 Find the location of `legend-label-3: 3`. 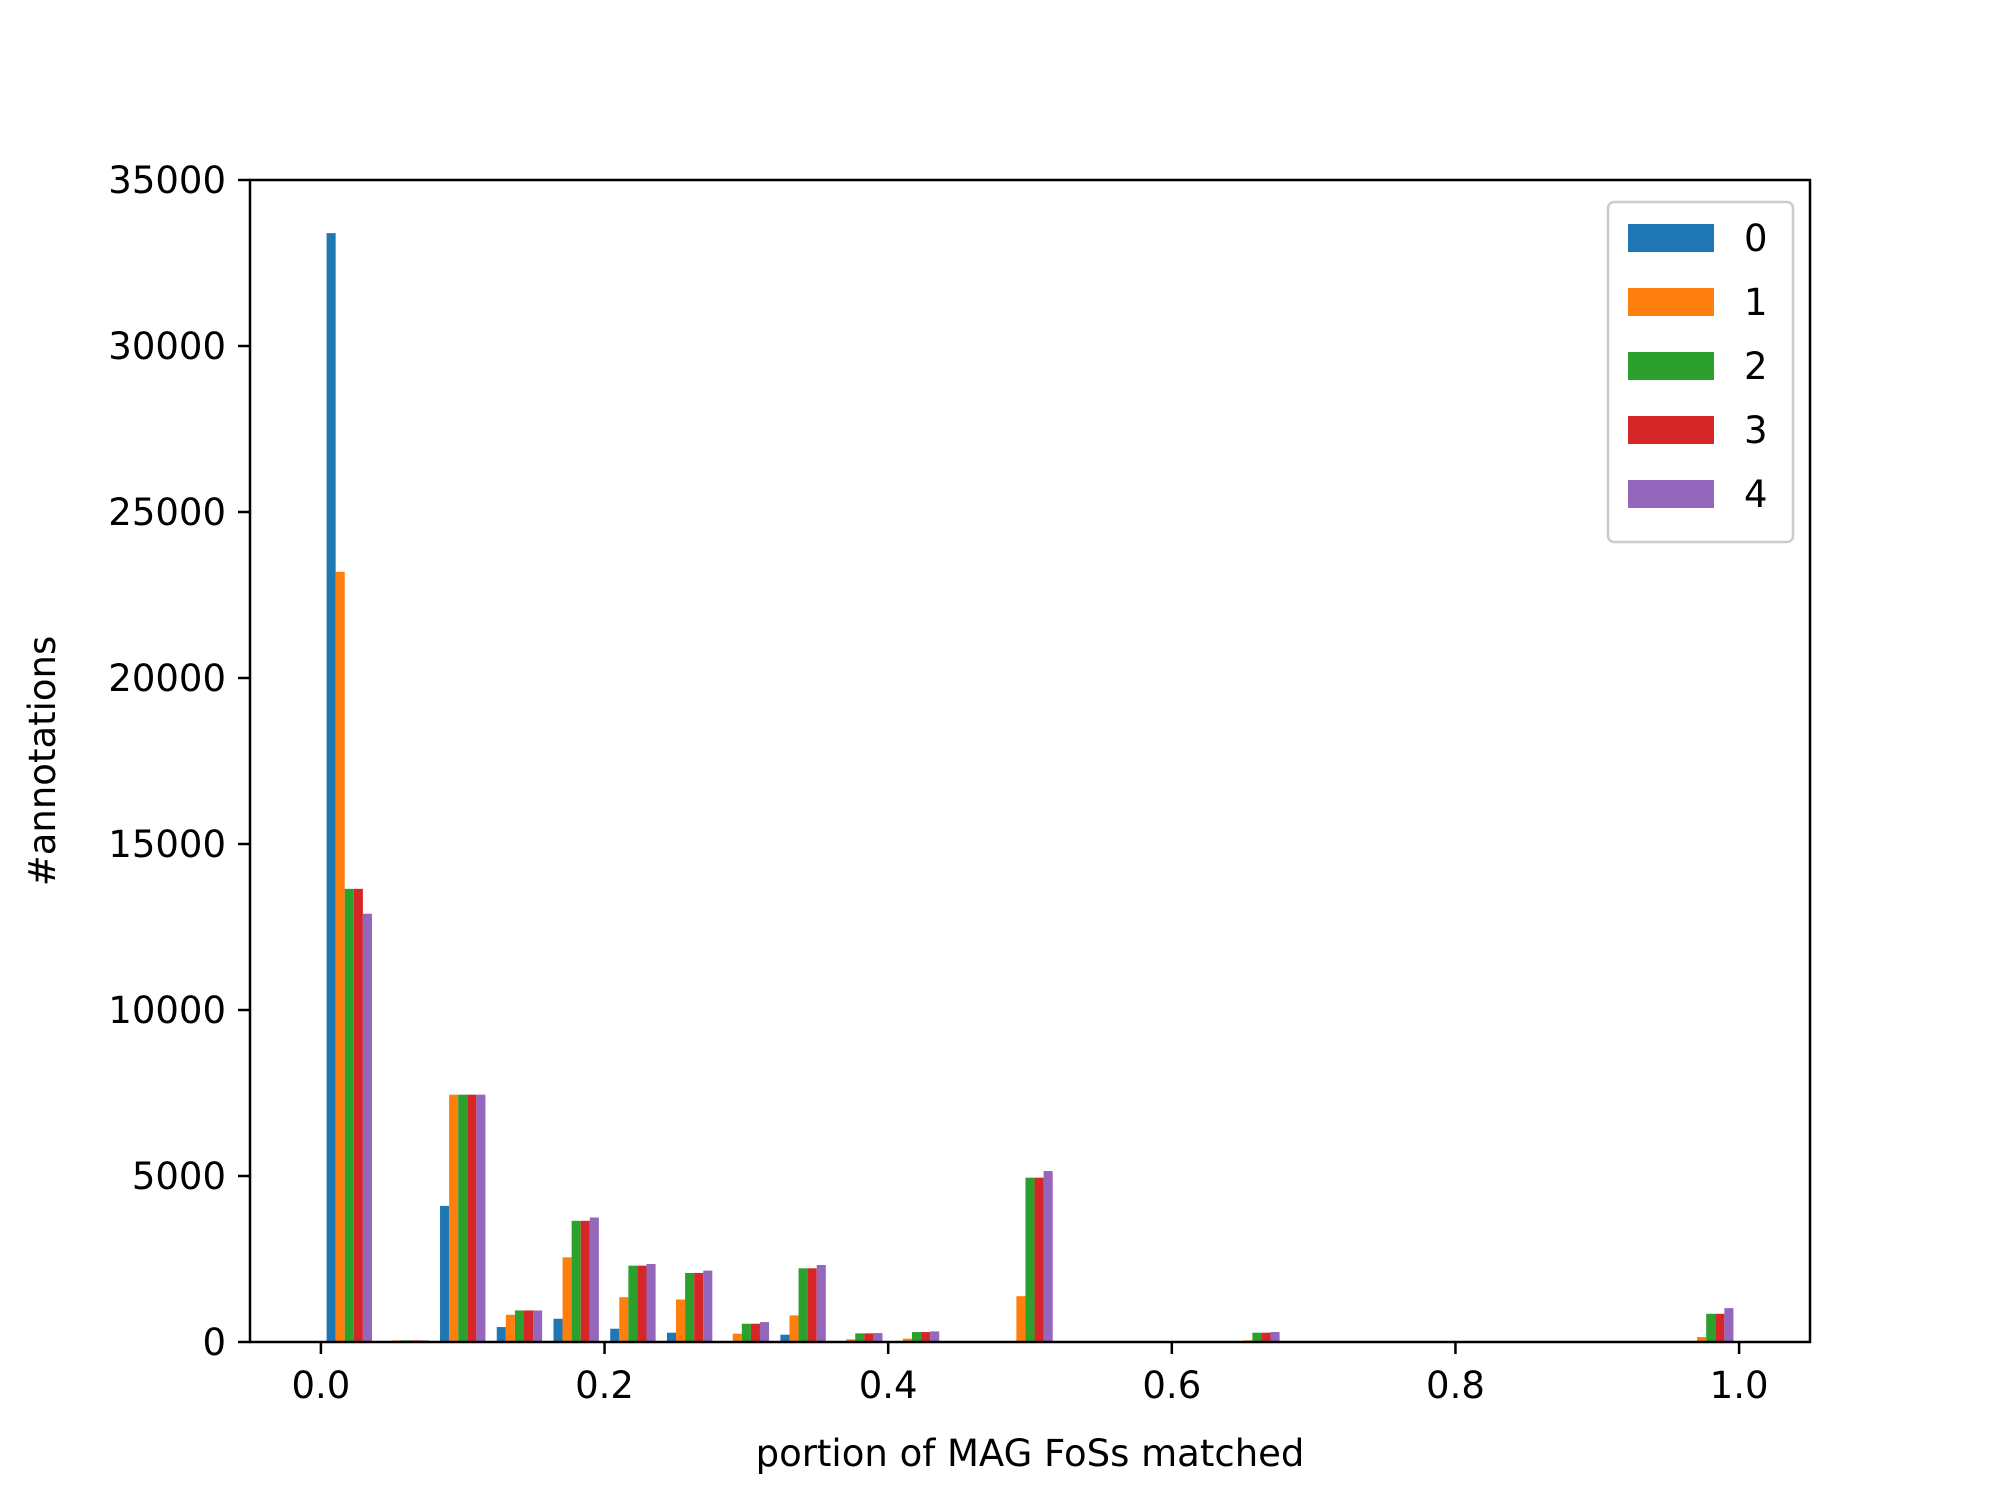

legend-label-3: 3 is located at coordinates (1756, 430).